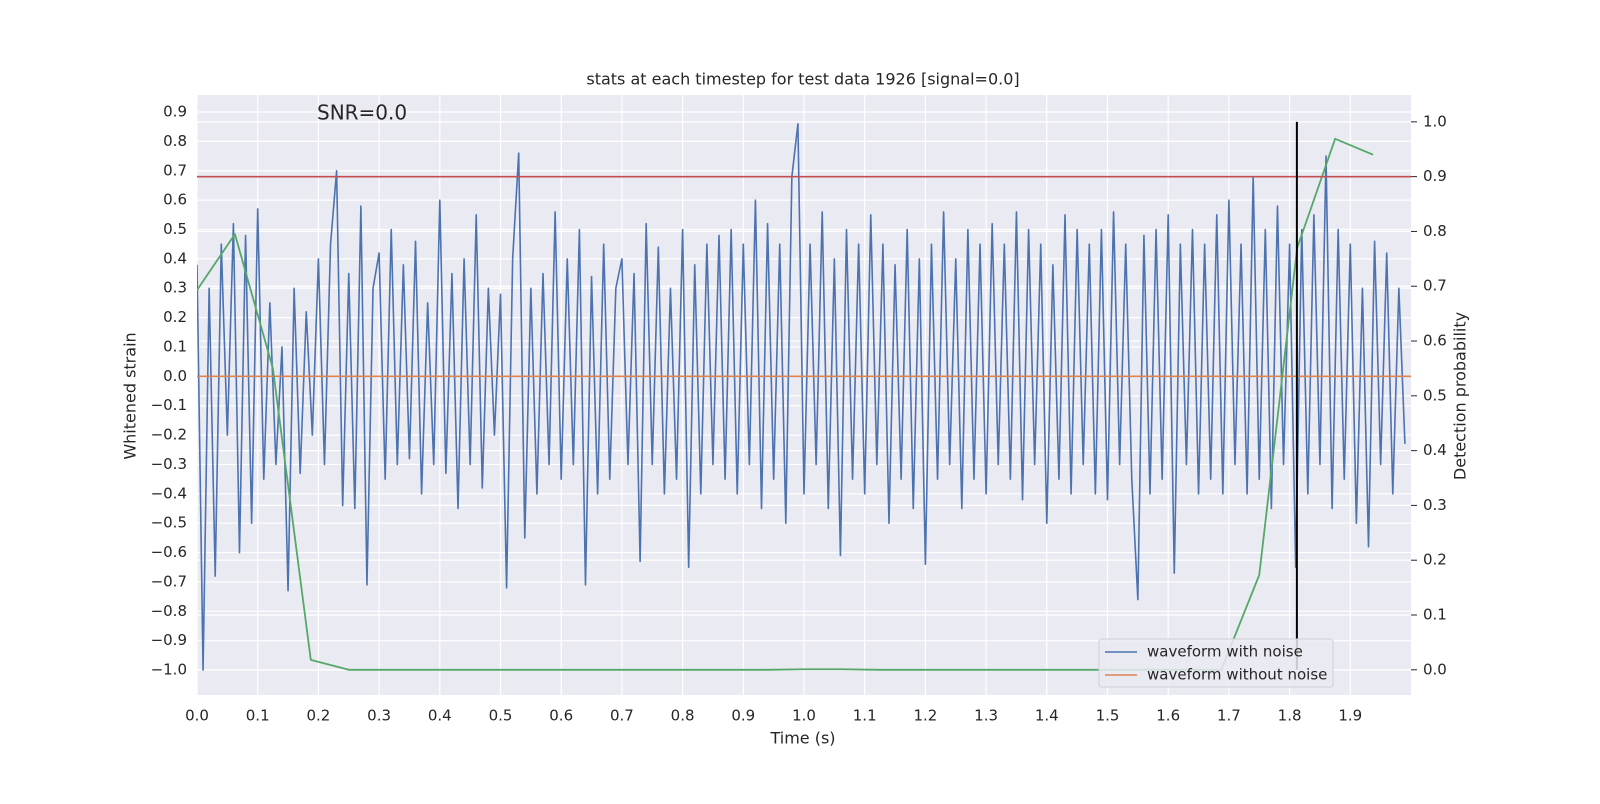  I want to click on x-tick-label: 1.3, so click(986, 716).